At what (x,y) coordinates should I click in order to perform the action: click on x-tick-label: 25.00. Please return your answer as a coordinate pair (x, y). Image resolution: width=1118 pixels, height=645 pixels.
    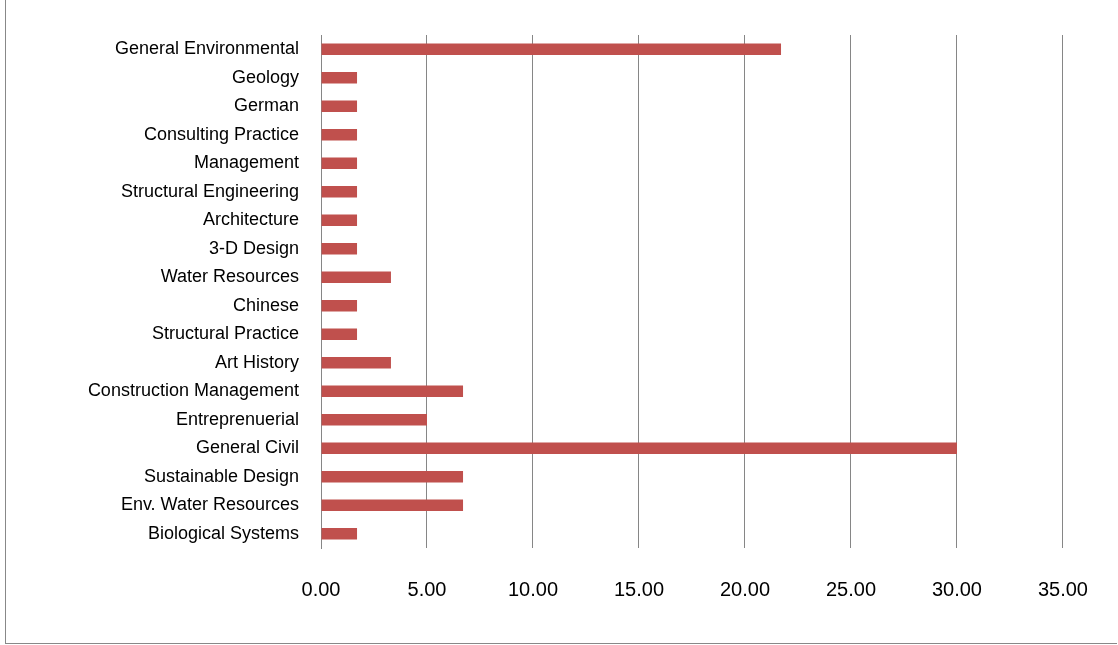
    Looking at the image, I should click on (851, 588).